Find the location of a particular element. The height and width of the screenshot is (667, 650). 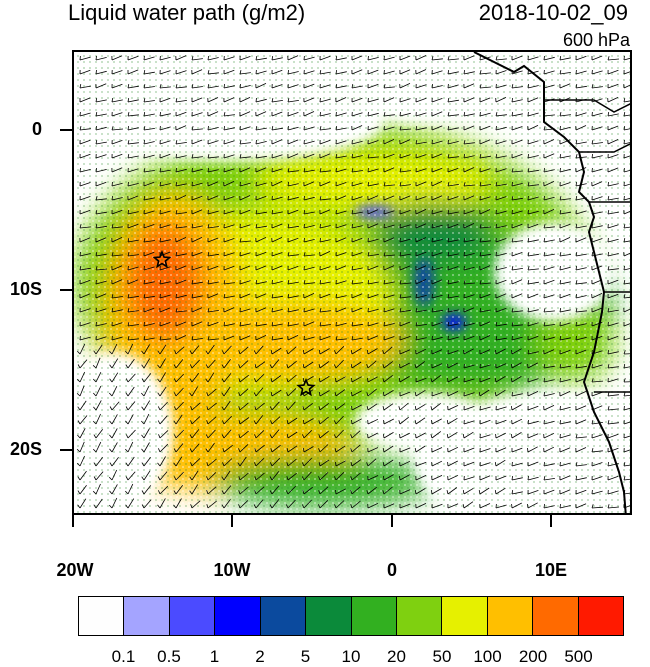

star-1-marker is located at coordinates (162, 259).